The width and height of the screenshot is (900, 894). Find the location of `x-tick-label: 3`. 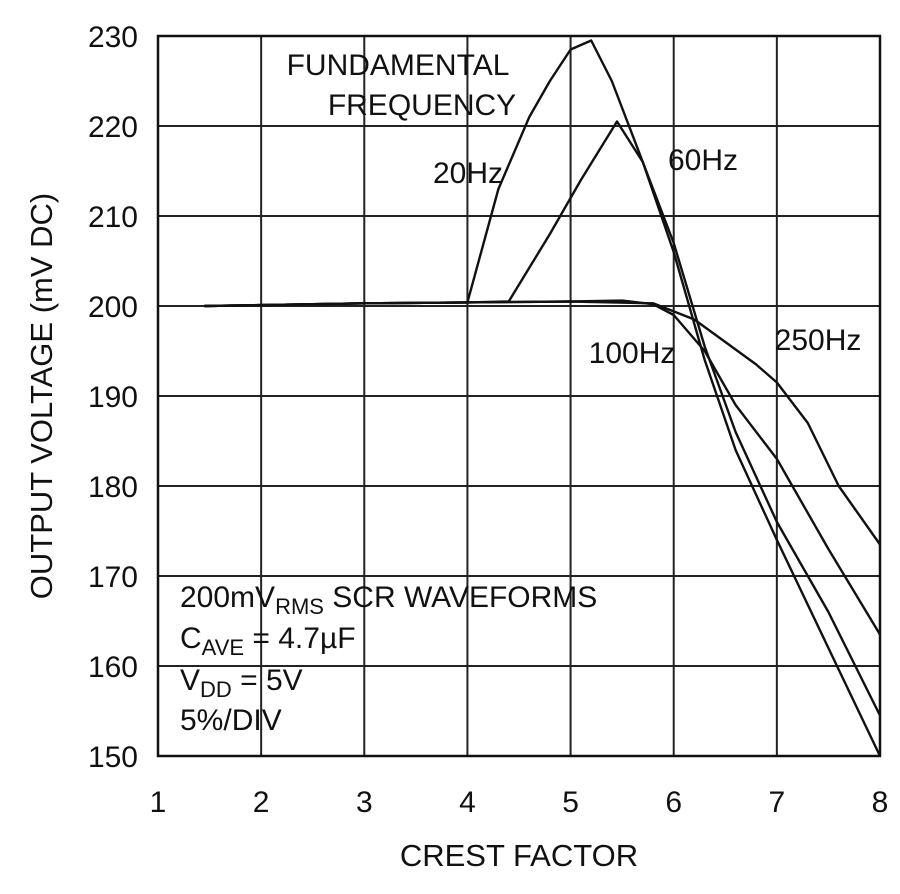

x-tick-label: 3 is located at coordinates (364, 802).